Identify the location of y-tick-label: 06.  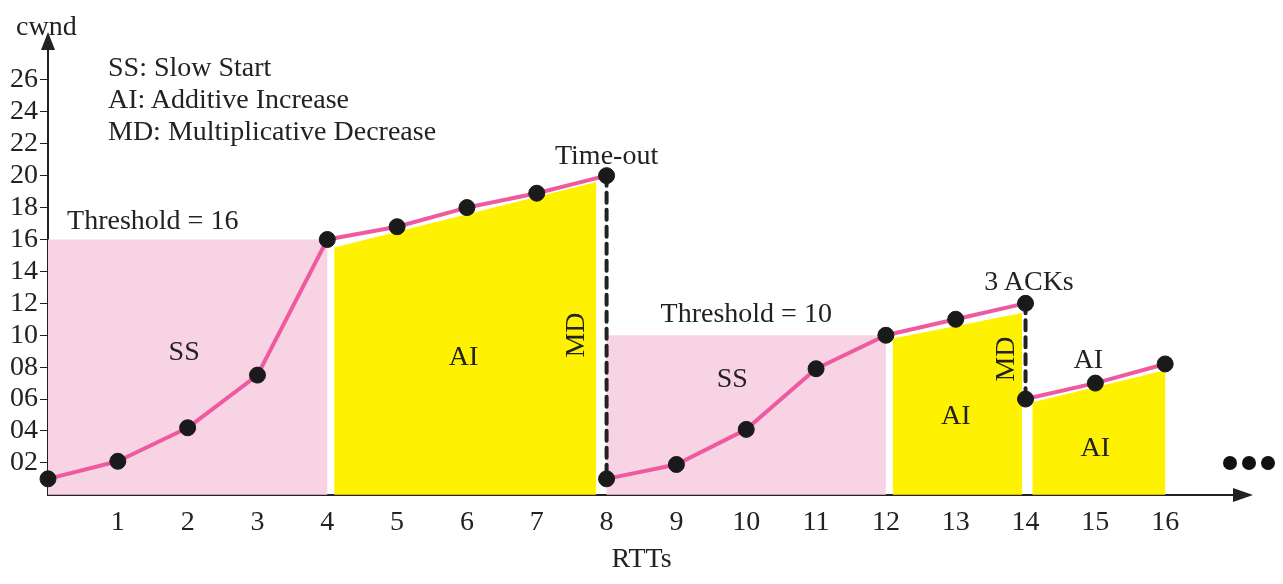
(24, 397).